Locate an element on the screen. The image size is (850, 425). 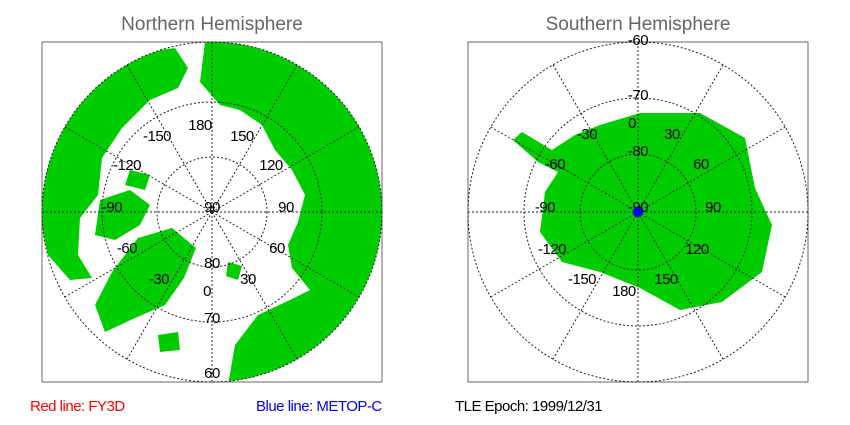
svalbard is located at coordinates (234, 271).